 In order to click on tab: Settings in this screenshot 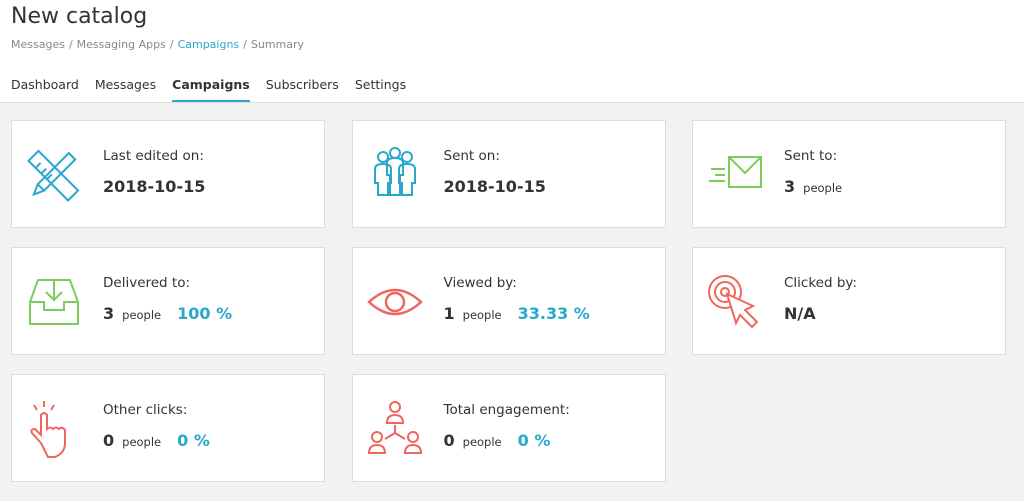, I will do `click(380, 84)`.